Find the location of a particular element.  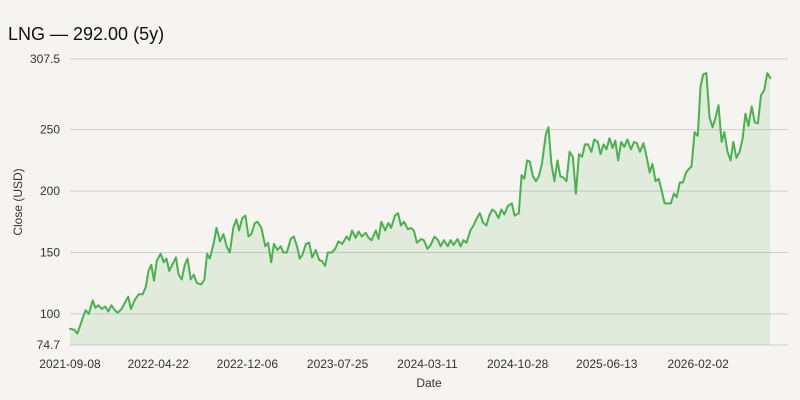

y-axis-title: Close (USD) is located at coordinates (18, 201).